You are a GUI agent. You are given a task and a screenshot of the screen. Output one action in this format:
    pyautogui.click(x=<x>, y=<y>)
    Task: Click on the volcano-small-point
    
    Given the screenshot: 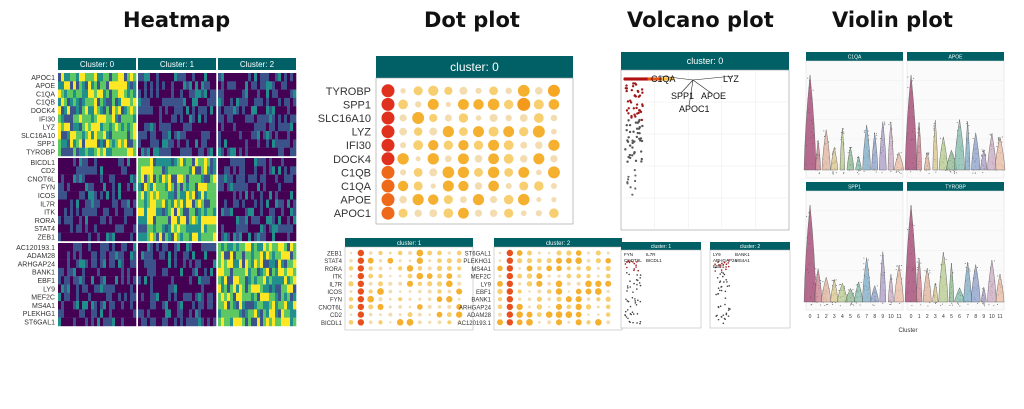 What is the action you would take?
    pyautogui.click(x=727, y=286)
    